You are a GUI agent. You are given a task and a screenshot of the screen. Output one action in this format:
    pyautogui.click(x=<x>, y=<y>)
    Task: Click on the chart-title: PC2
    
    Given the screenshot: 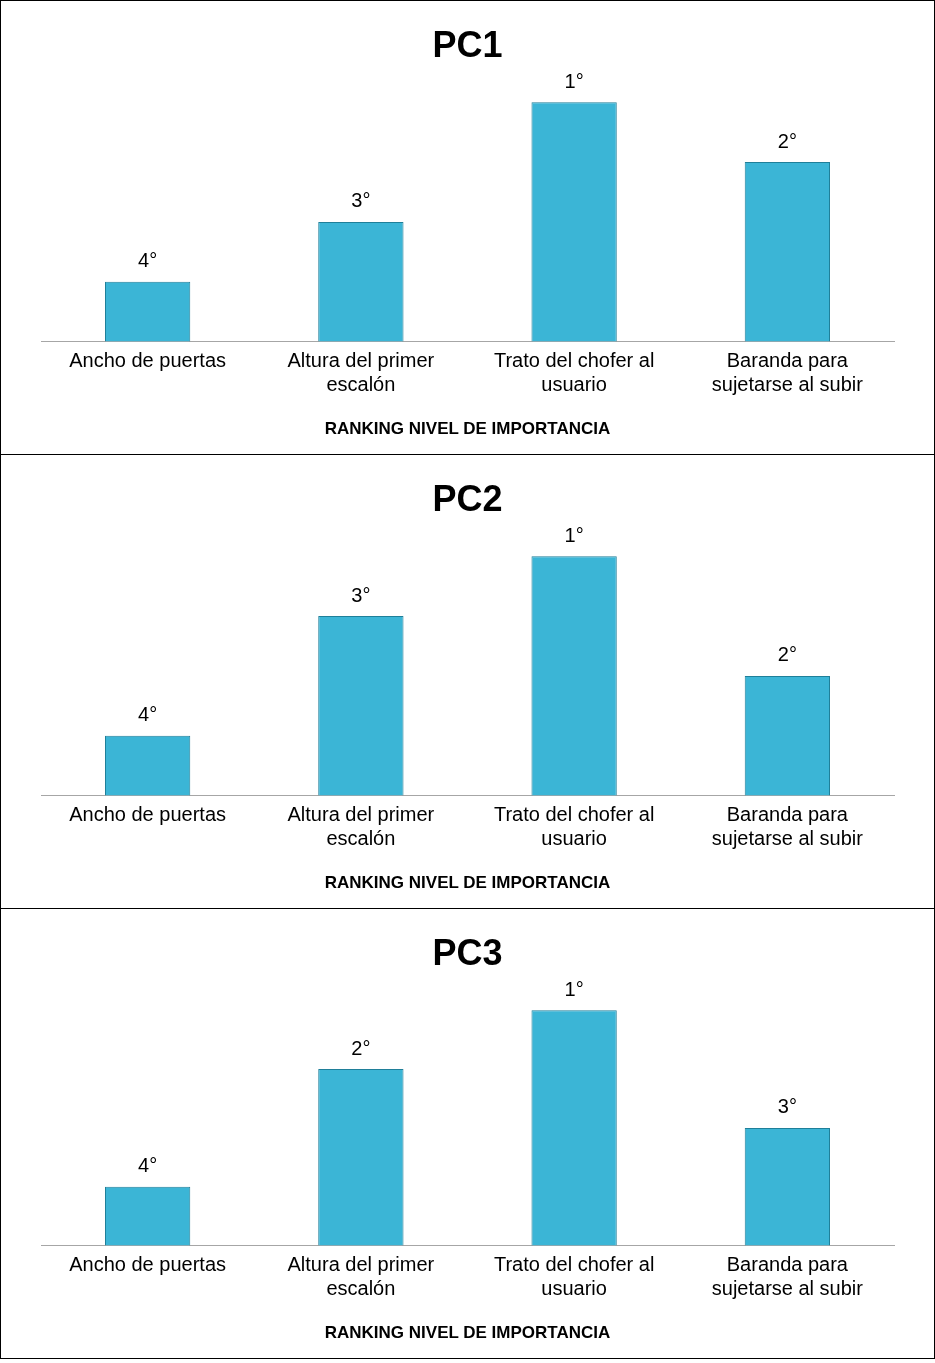 What is the action you would take?
    pyautogui.click(x=467, y=498)
    